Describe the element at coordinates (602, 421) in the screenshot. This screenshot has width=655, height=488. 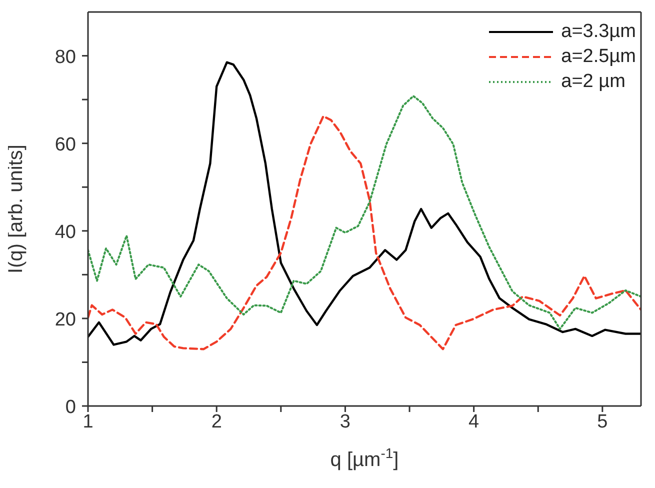
I see `x-tick-label: 5` at that location.